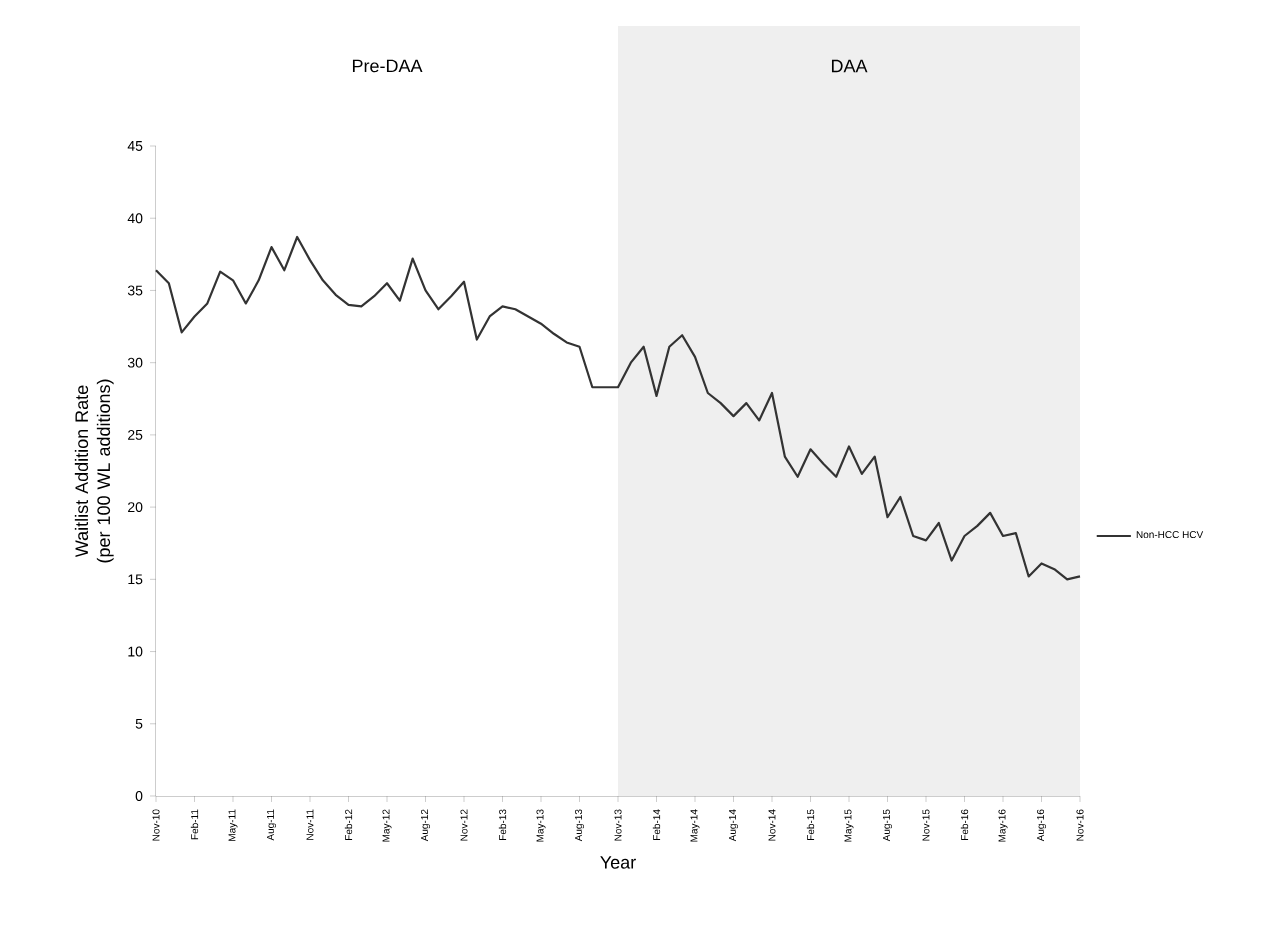 Image resolution: width=1284 pixels, height=944 pixels. What do you see at coordinates (618, 862) in the screenshot?
I see `x-axis-title: Year` at bounding box center [618, 862].